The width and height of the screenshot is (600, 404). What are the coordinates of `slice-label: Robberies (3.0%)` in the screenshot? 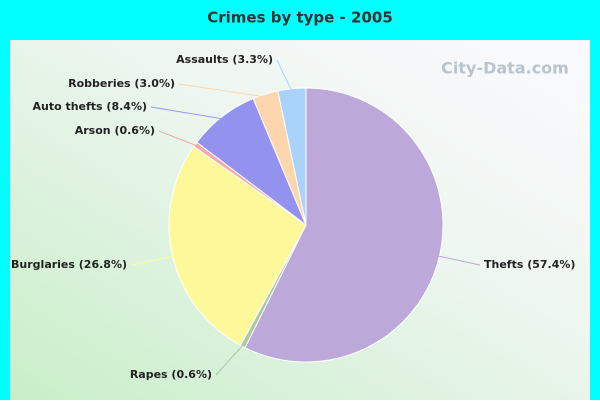 It's located at (121, 83).